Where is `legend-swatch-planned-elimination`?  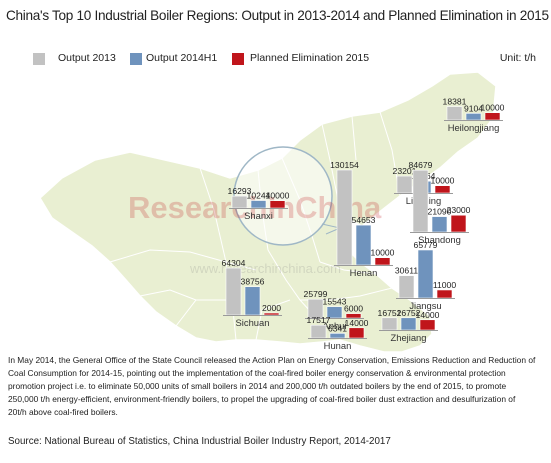
legend-swatch-planned-elimination is located at coordinates (238, 59).